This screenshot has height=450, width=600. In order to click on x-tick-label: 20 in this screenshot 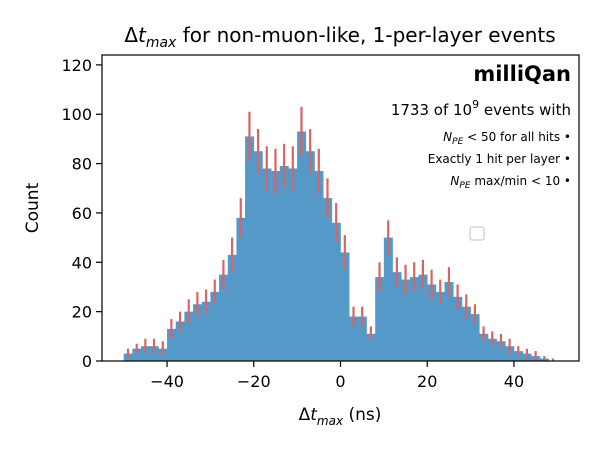, I will do `click(427, 381)`.